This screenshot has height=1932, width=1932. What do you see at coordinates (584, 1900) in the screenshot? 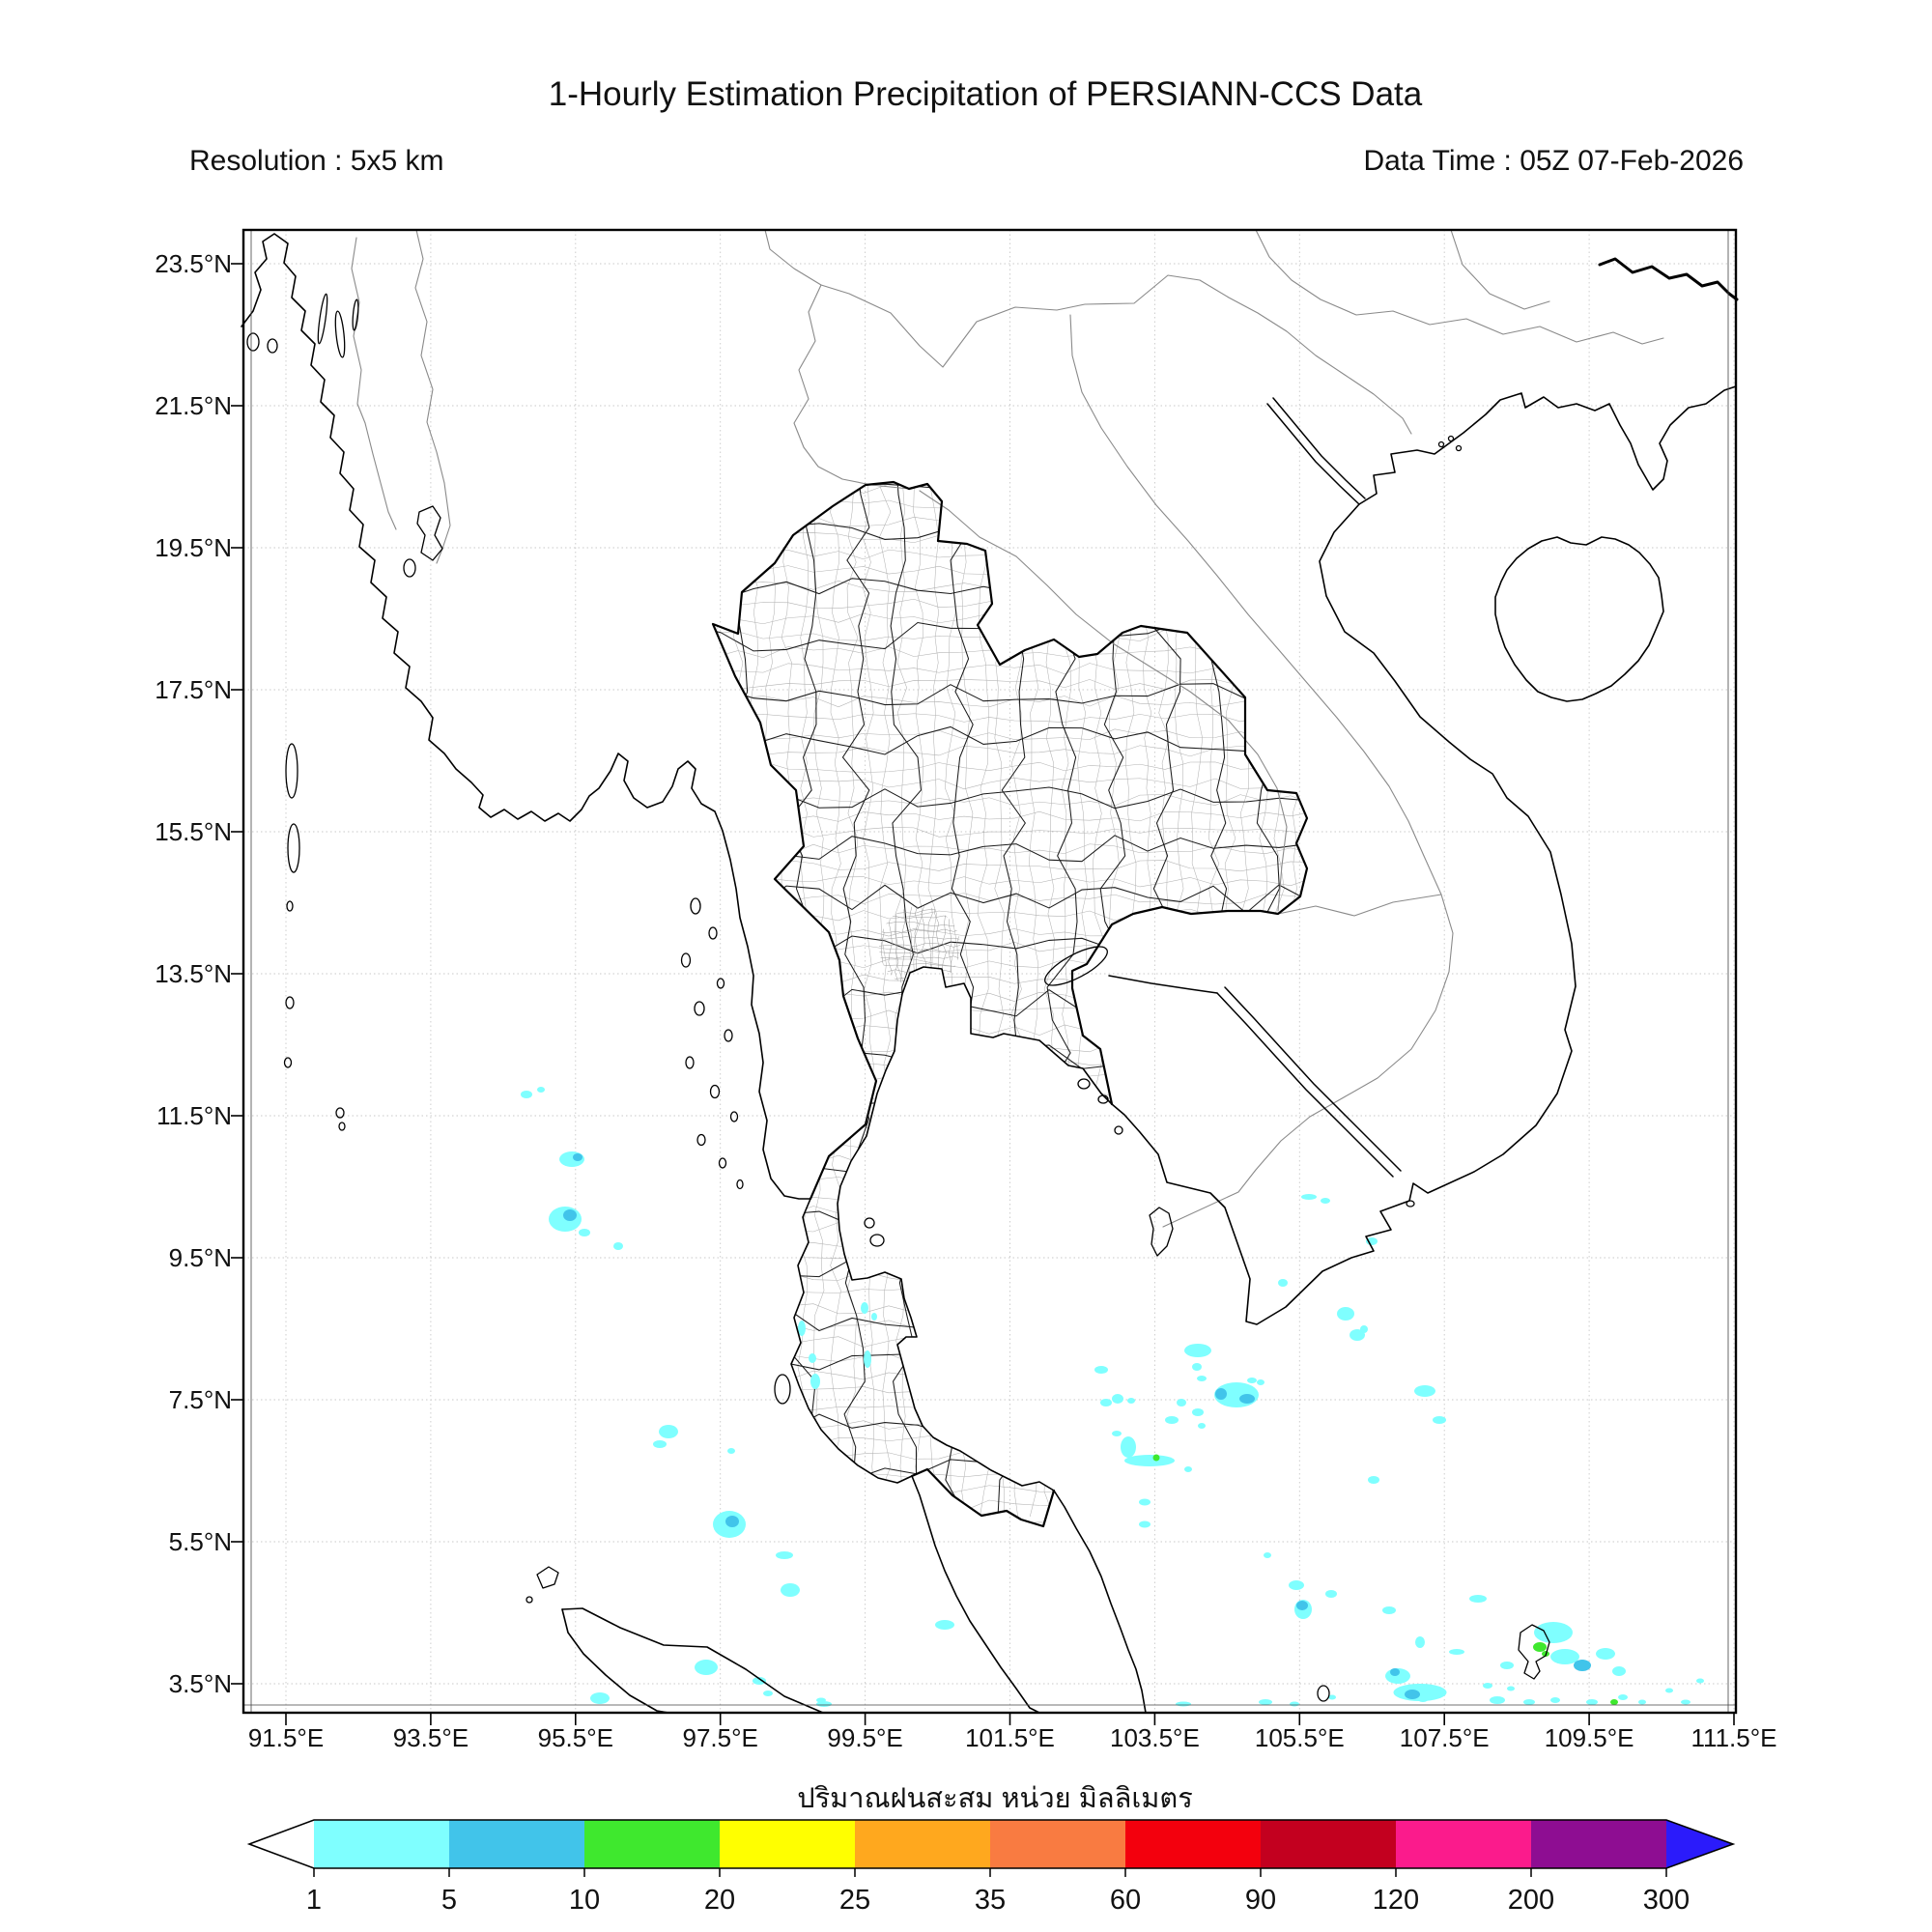
I see `colorbar-value-label: 10` at bounding box center [584, 1900].